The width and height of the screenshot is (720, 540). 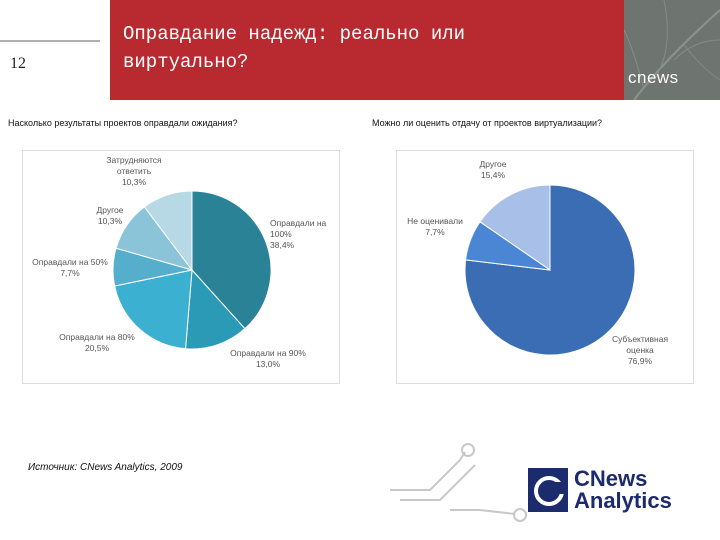 I want to click on chart2-label-2: Другое 15,4%, so click(x=492, y=169).